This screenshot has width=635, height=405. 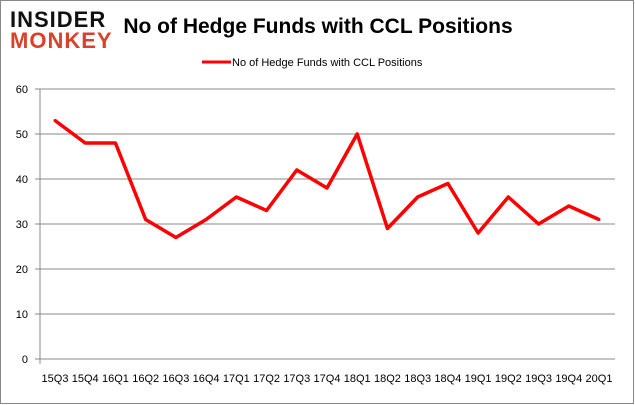 I want to click on x-tick-label: 16Q3, so click(x=175, y=379).